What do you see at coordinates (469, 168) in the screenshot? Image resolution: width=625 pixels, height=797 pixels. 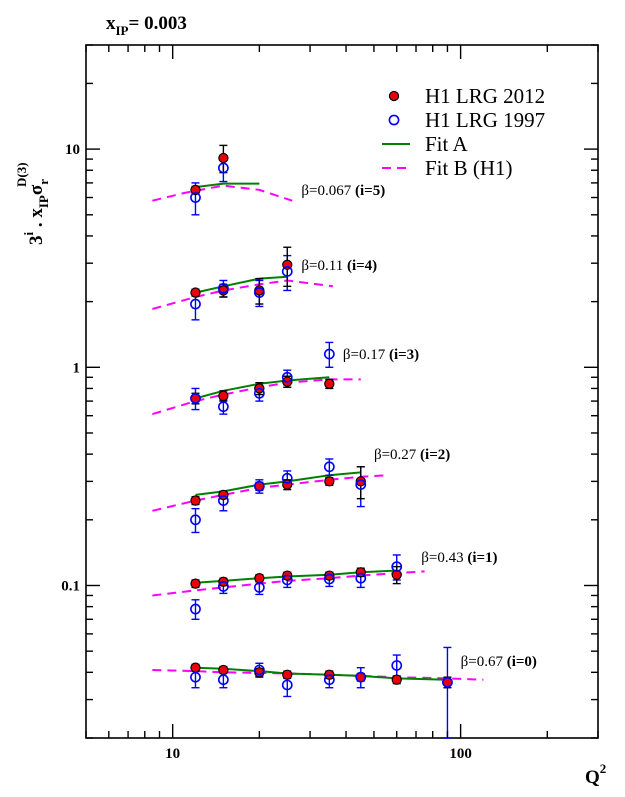 I see `legend-label: Fit B (H1)` at bounding box center [469, 168].